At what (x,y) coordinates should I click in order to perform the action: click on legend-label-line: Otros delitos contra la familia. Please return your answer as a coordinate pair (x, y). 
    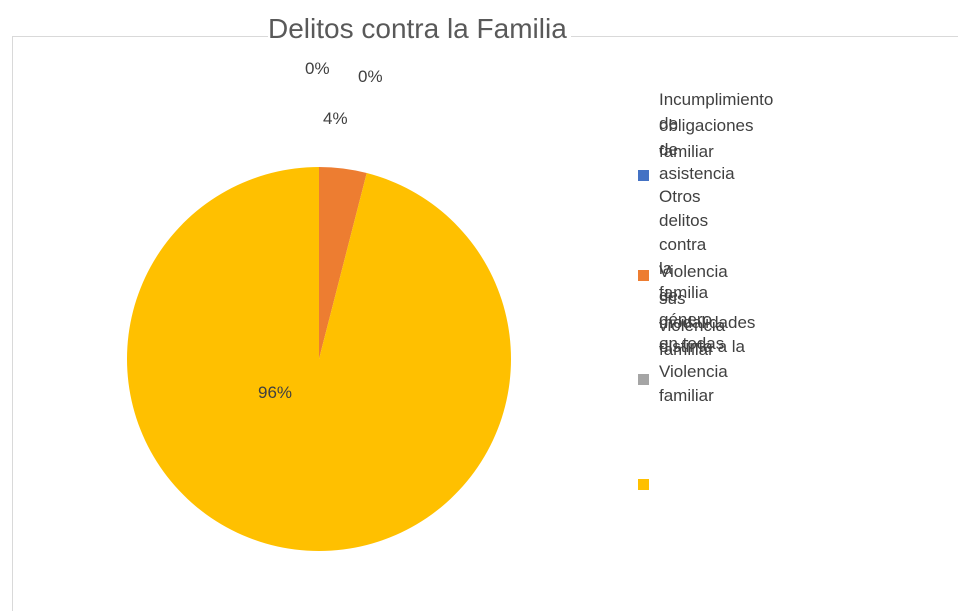
    Looking at the image, I should click on (684, 244).